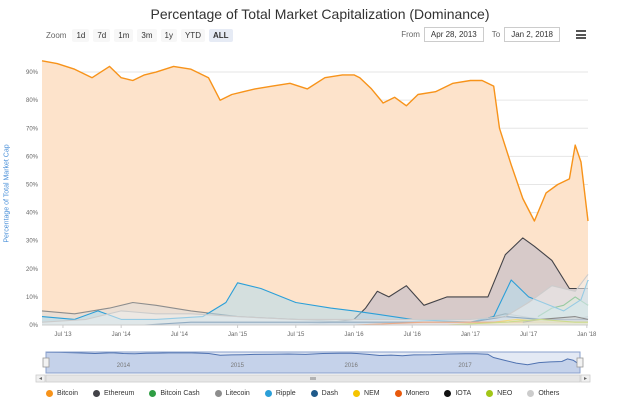 This screenshot has height=404, width=640. I want to click on legend-item-bitcoin: Bitcoin, so click(62, 393).